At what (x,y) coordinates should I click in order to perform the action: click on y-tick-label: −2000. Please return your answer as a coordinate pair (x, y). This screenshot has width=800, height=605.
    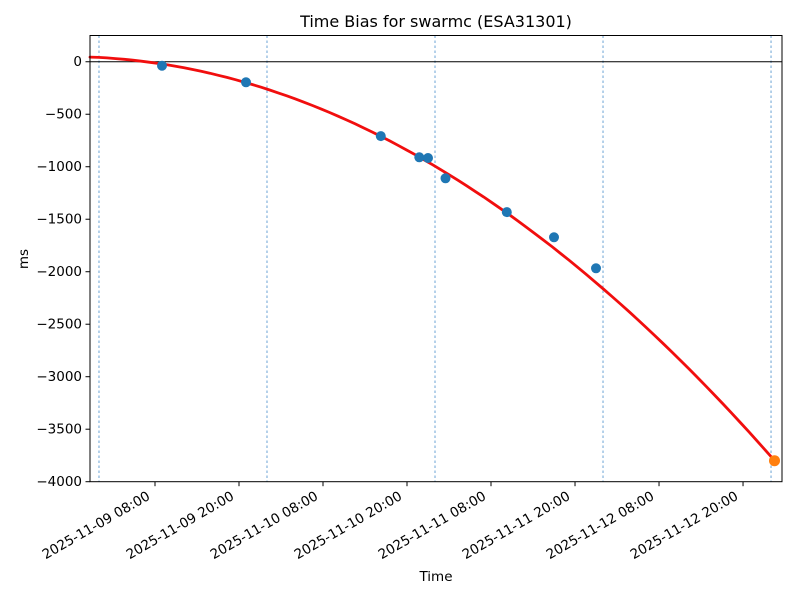
    Looking at the image, I should click on (59, 272).